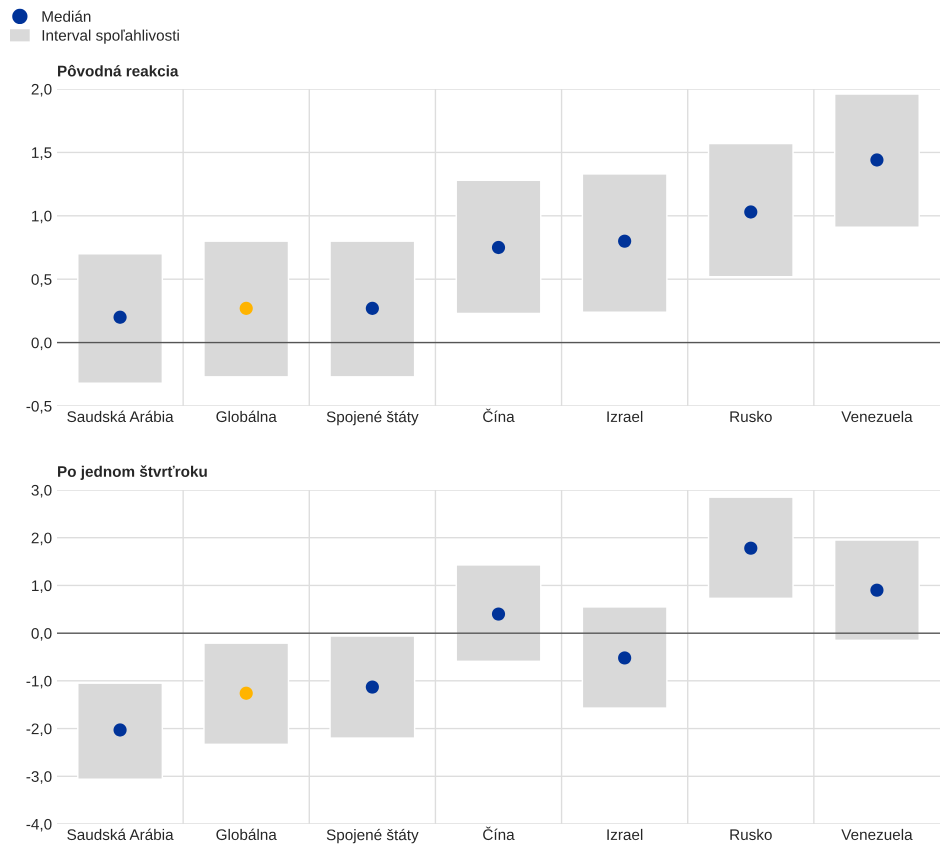 Image resolution: width=942 pixels, height=849 pixels. What do you see at coordinates (118, 70) in the screenshot?
I see `chart-title: Pôvodná reakcia` at bounding box center [118, 70].